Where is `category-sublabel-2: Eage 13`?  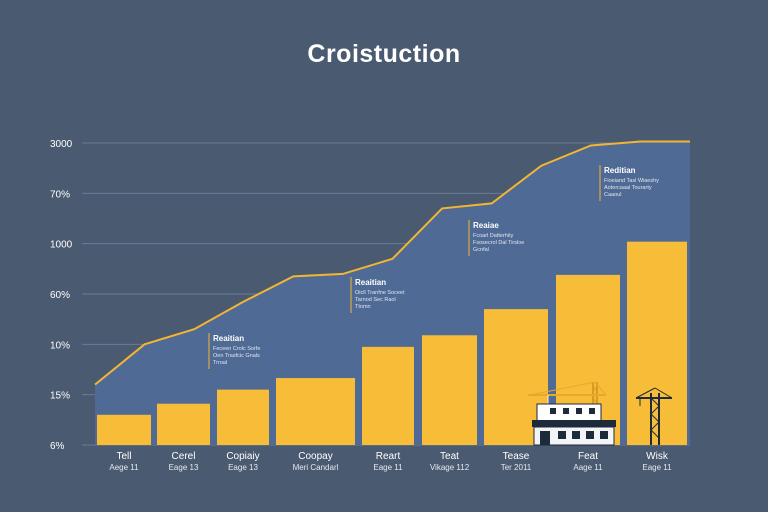
category-sublabel-2: Eage 13 is located at coordinates (243, 467).